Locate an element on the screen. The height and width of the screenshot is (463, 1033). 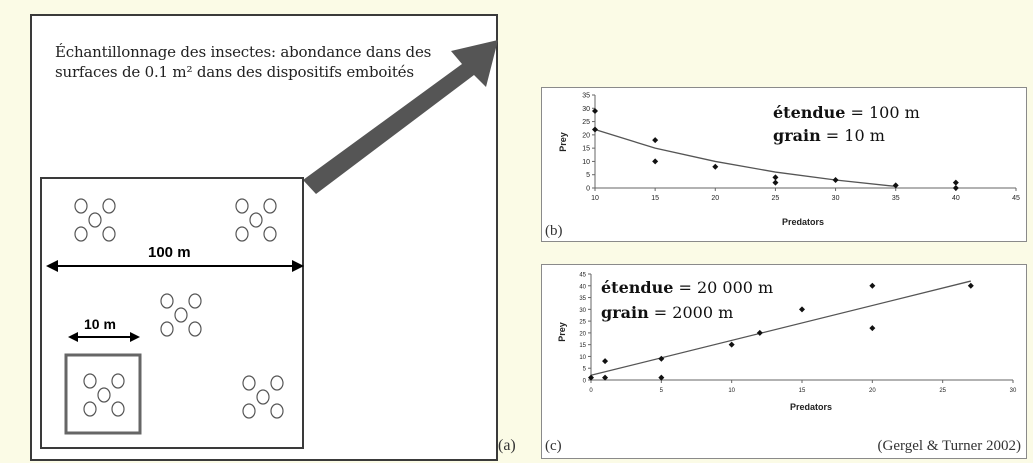
label-10m: 10 m is located at coordinates (100, 324).